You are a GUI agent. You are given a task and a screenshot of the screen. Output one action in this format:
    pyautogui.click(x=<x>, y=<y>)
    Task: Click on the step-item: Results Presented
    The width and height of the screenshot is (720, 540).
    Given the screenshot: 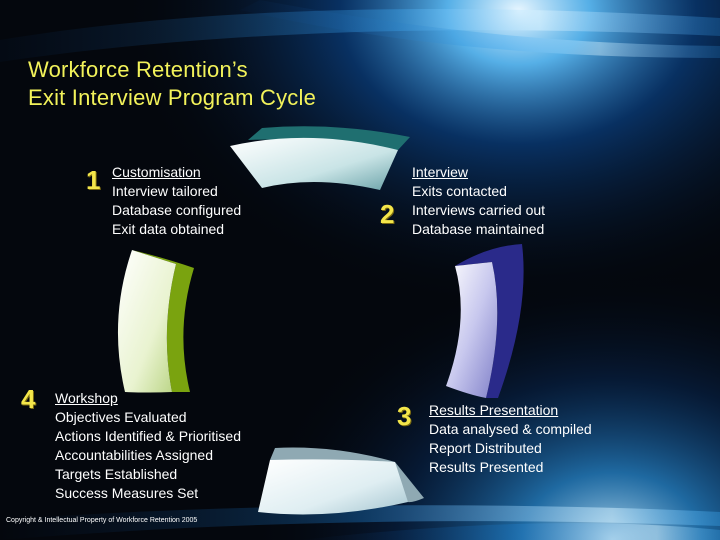 What is the action you would take?
    pyautogui.click(x=486, y=467)
    